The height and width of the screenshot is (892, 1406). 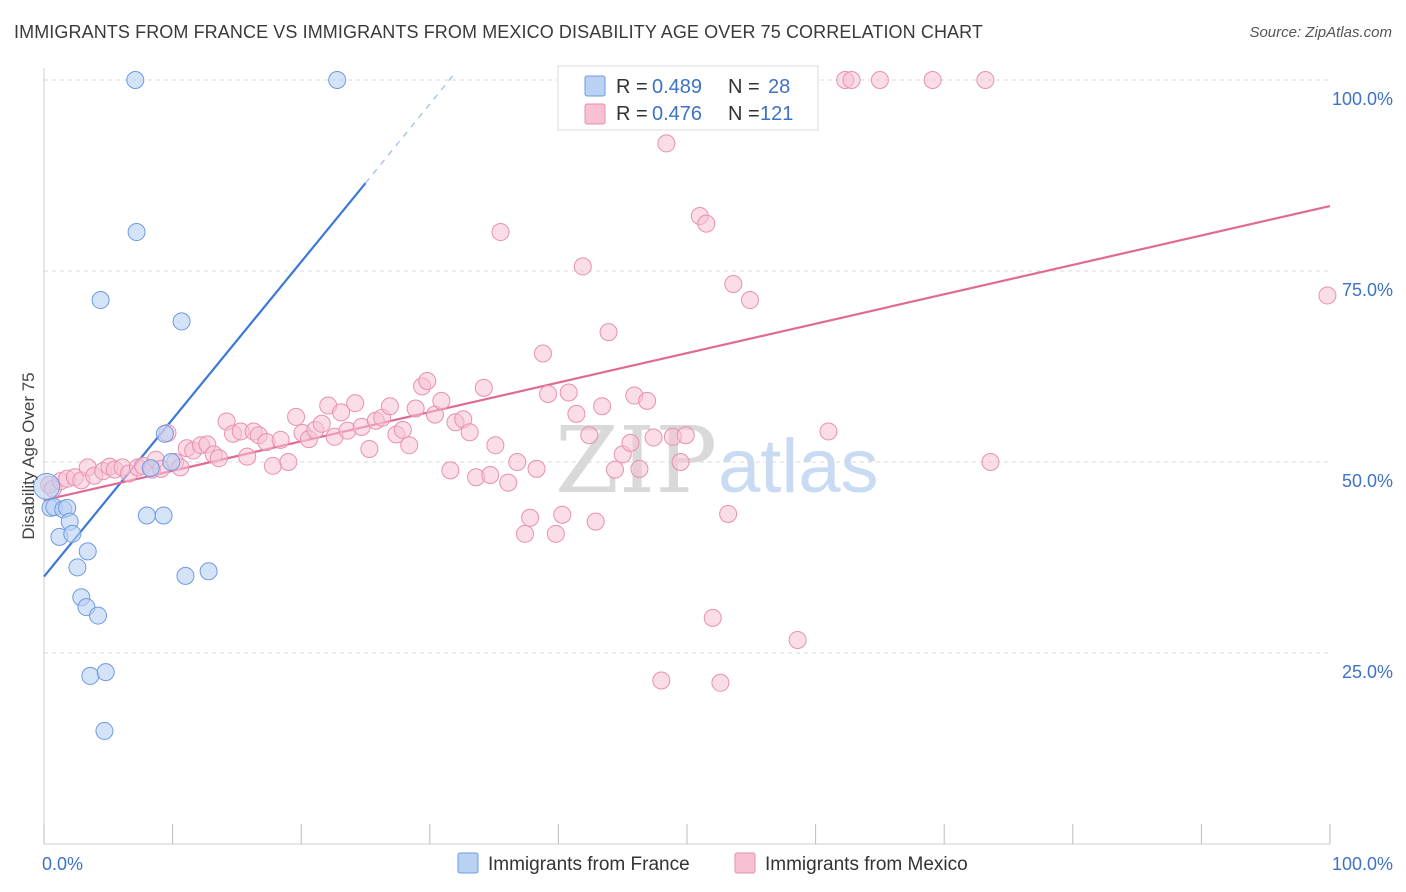 I want to click on legend-mexico-n-label: N =, so click(x=744, y=114).